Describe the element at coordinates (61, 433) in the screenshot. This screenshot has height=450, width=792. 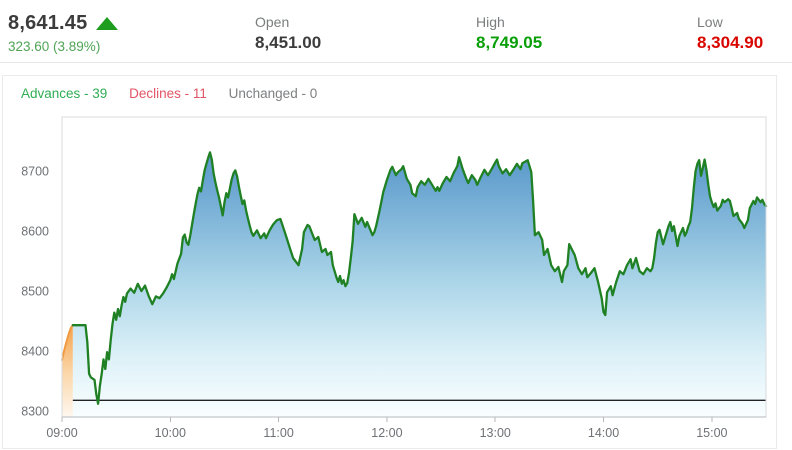
I see `svg-text: 09:00` at that location.